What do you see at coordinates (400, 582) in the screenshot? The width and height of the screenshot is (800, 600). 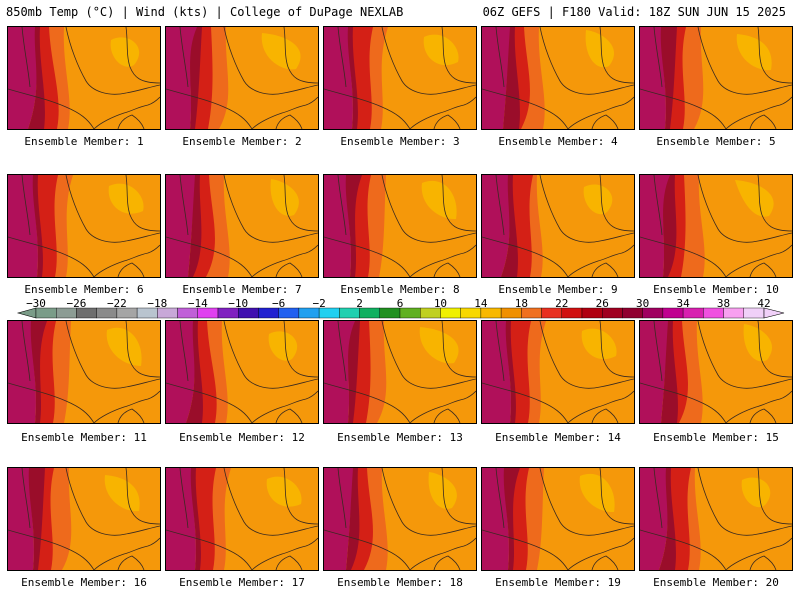 I see `ensemble-member-label: Ensemble Member: 18` at bounding box center [400, 582].